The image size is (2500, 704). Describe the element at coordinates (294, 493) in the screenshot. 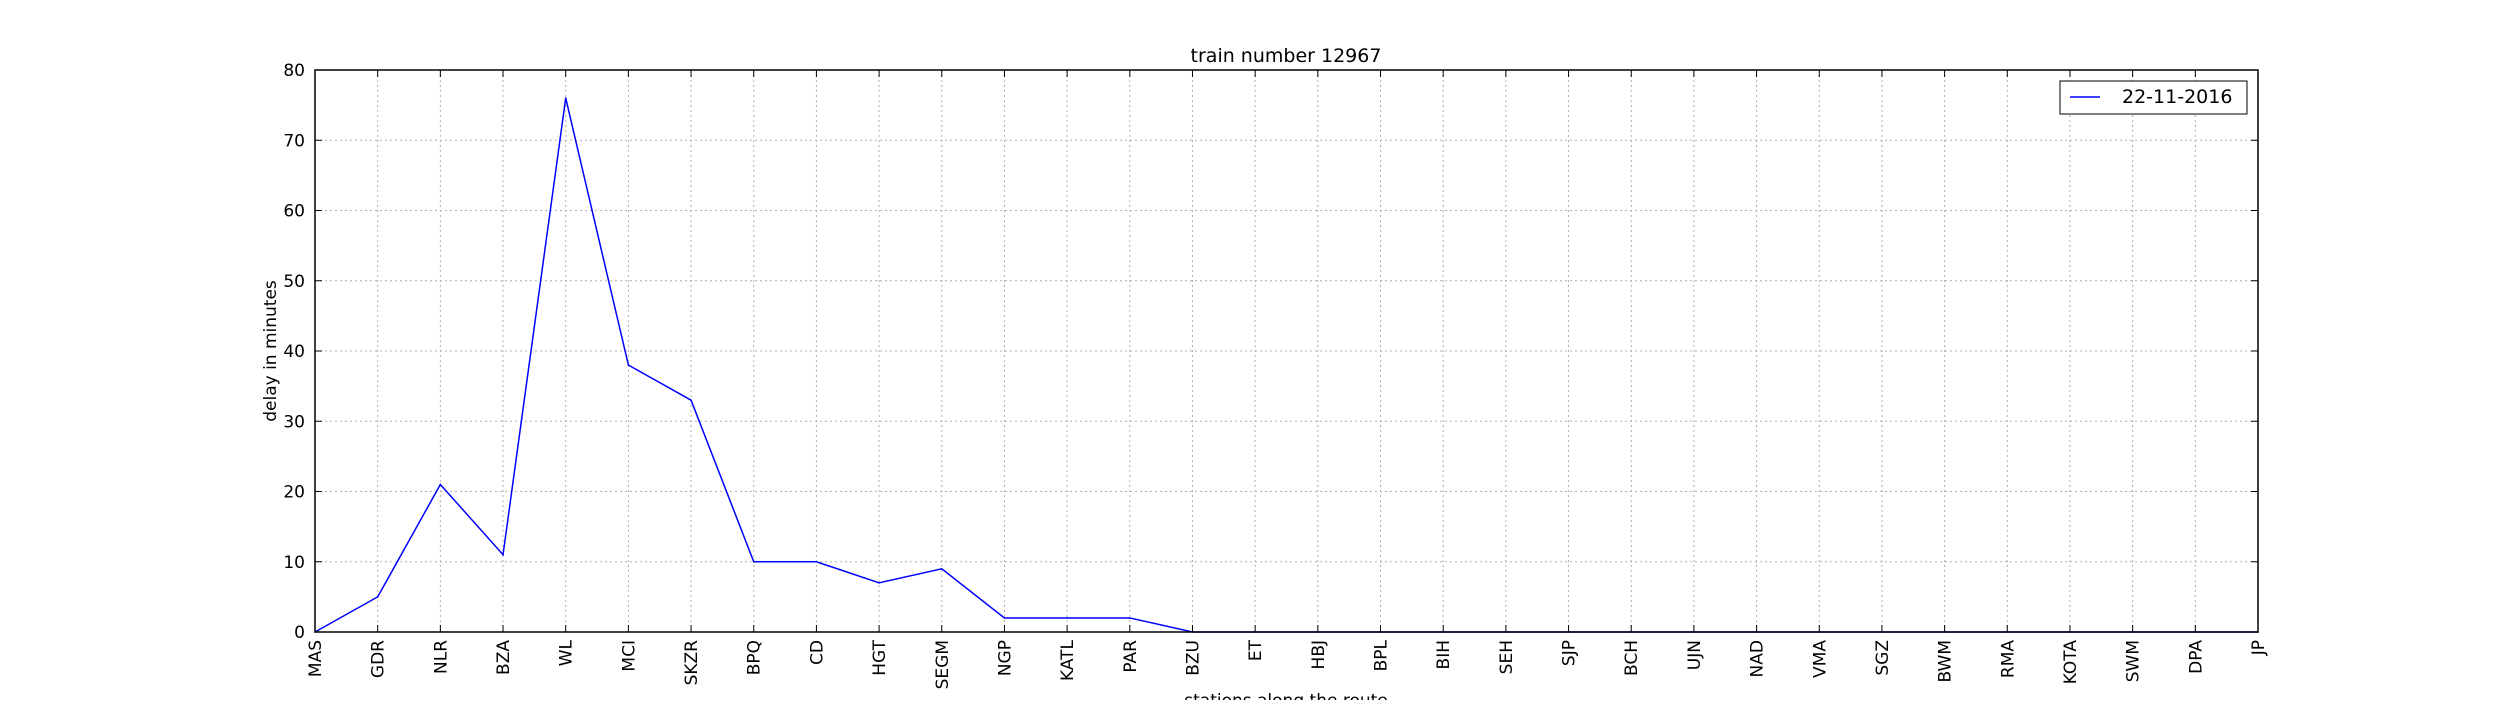

I see `y-tick-label: 20` at that location.